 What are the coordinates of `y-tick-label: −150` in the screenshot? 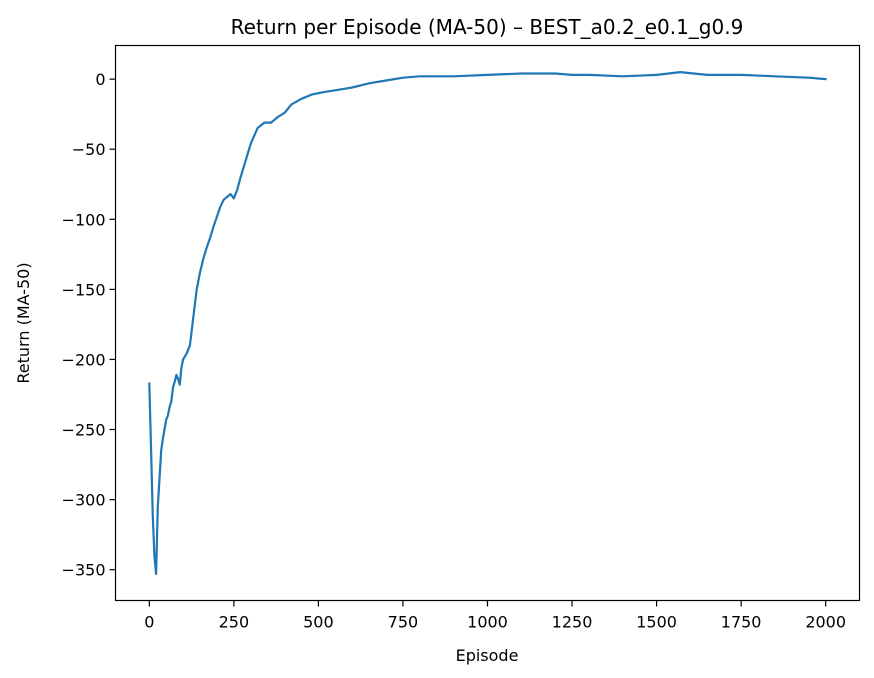 It's located at (84, 289).